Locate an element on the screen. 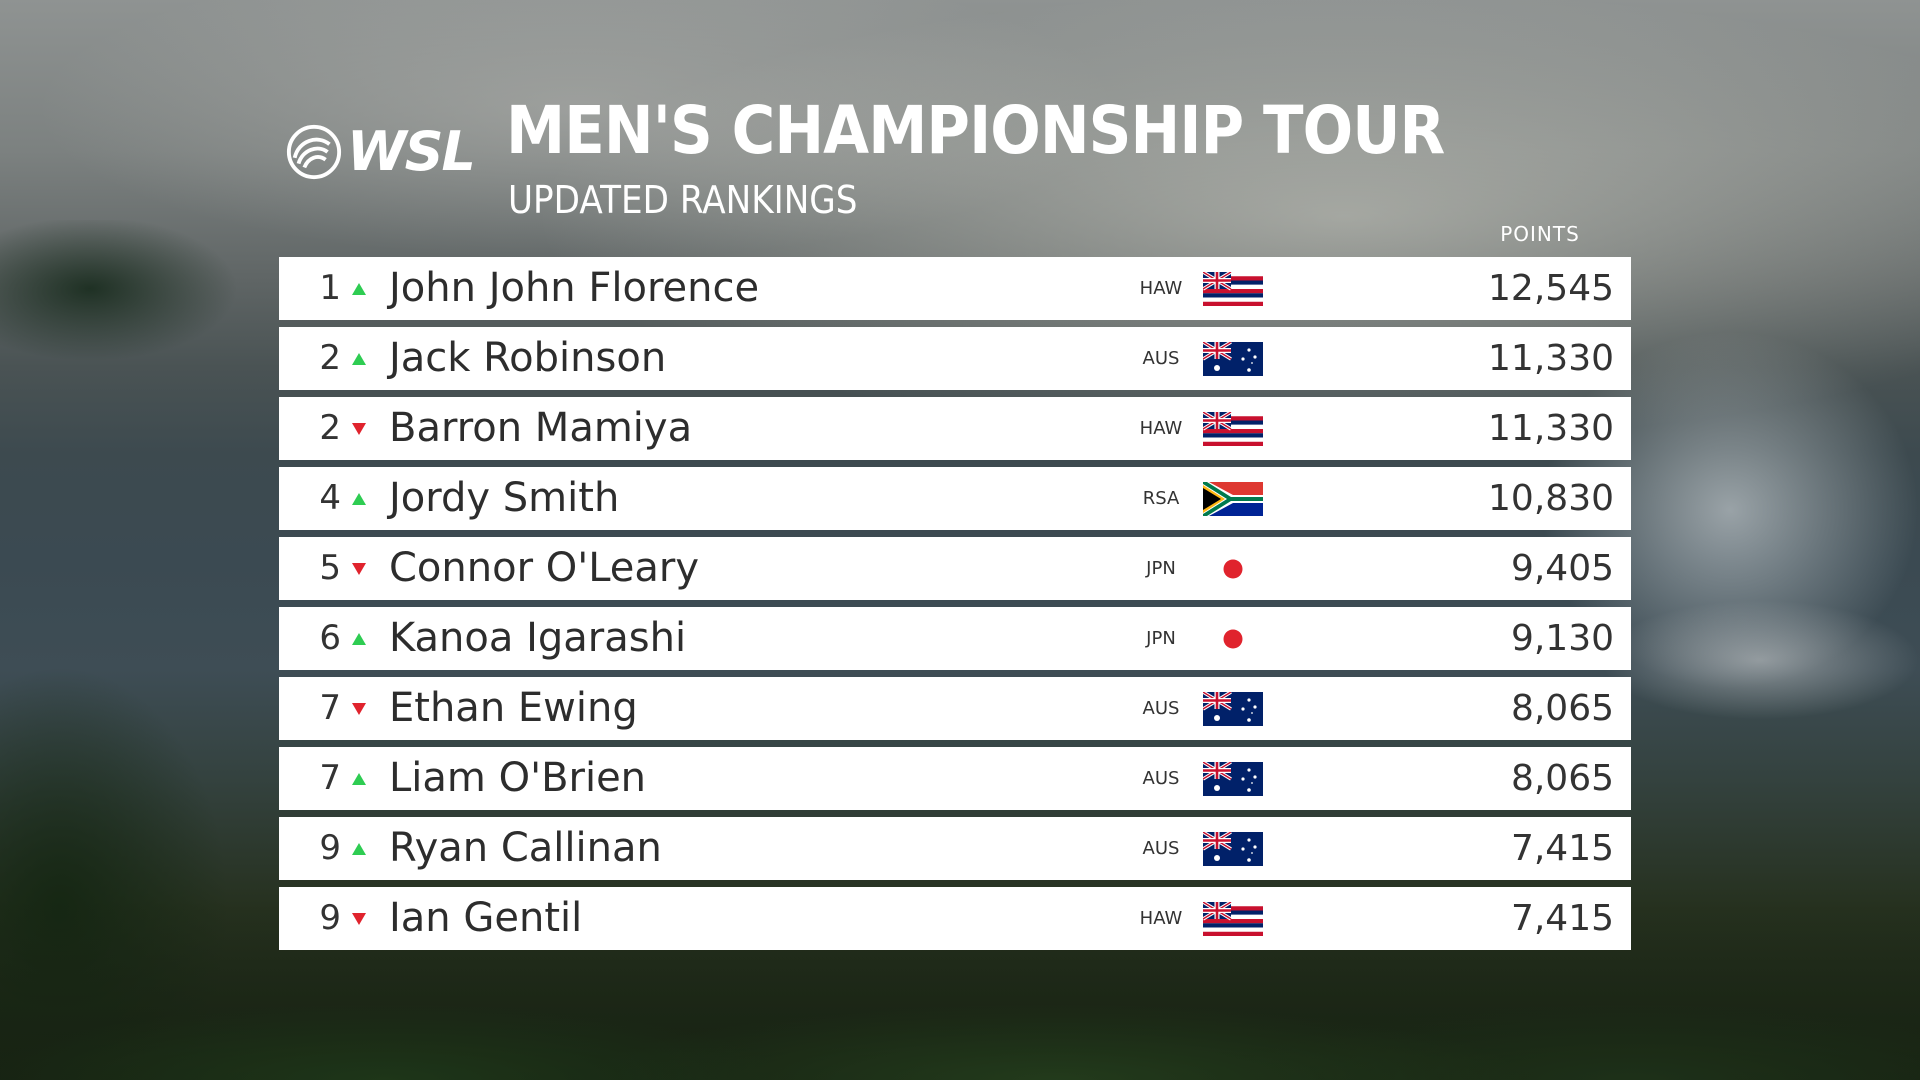 Image resolution: width=1920 pixels, height=1080 pixels. page-title: MEN'S CHAMPIONSHIP TOUR is located at coordinates (975, 130).